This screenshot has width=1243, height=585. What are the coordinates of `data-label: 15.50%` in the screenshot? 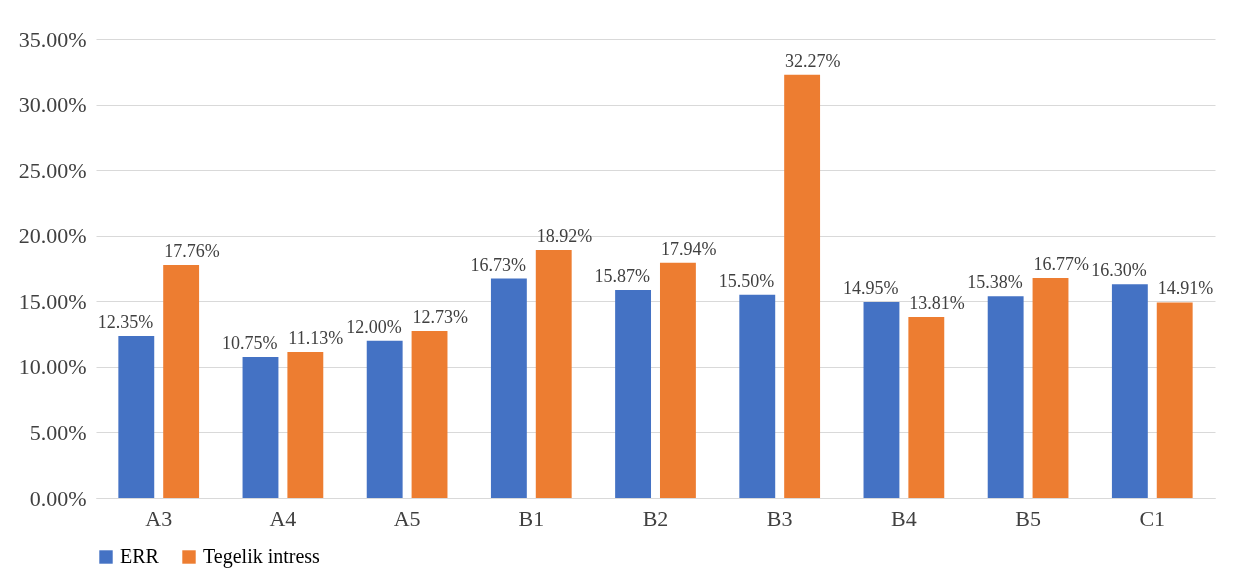 It's located at (746, 280).